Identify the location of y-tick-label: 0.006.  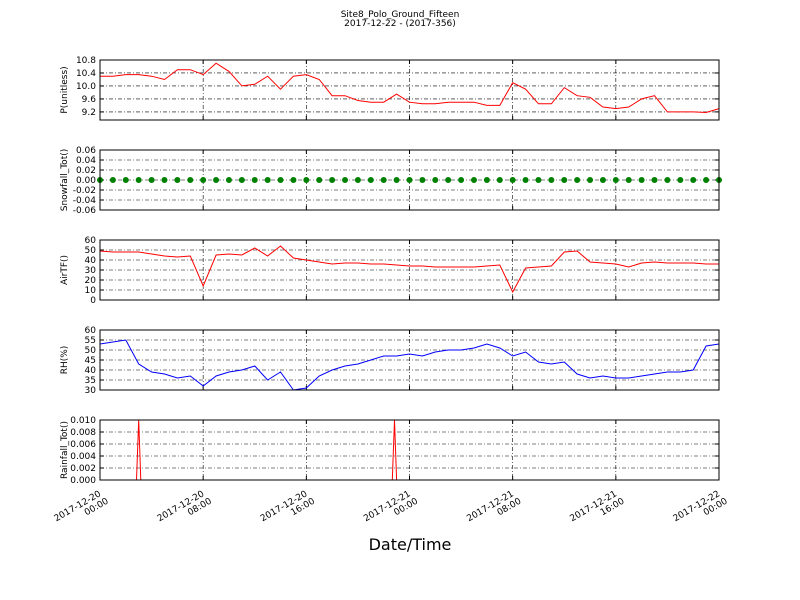
(83, 445).